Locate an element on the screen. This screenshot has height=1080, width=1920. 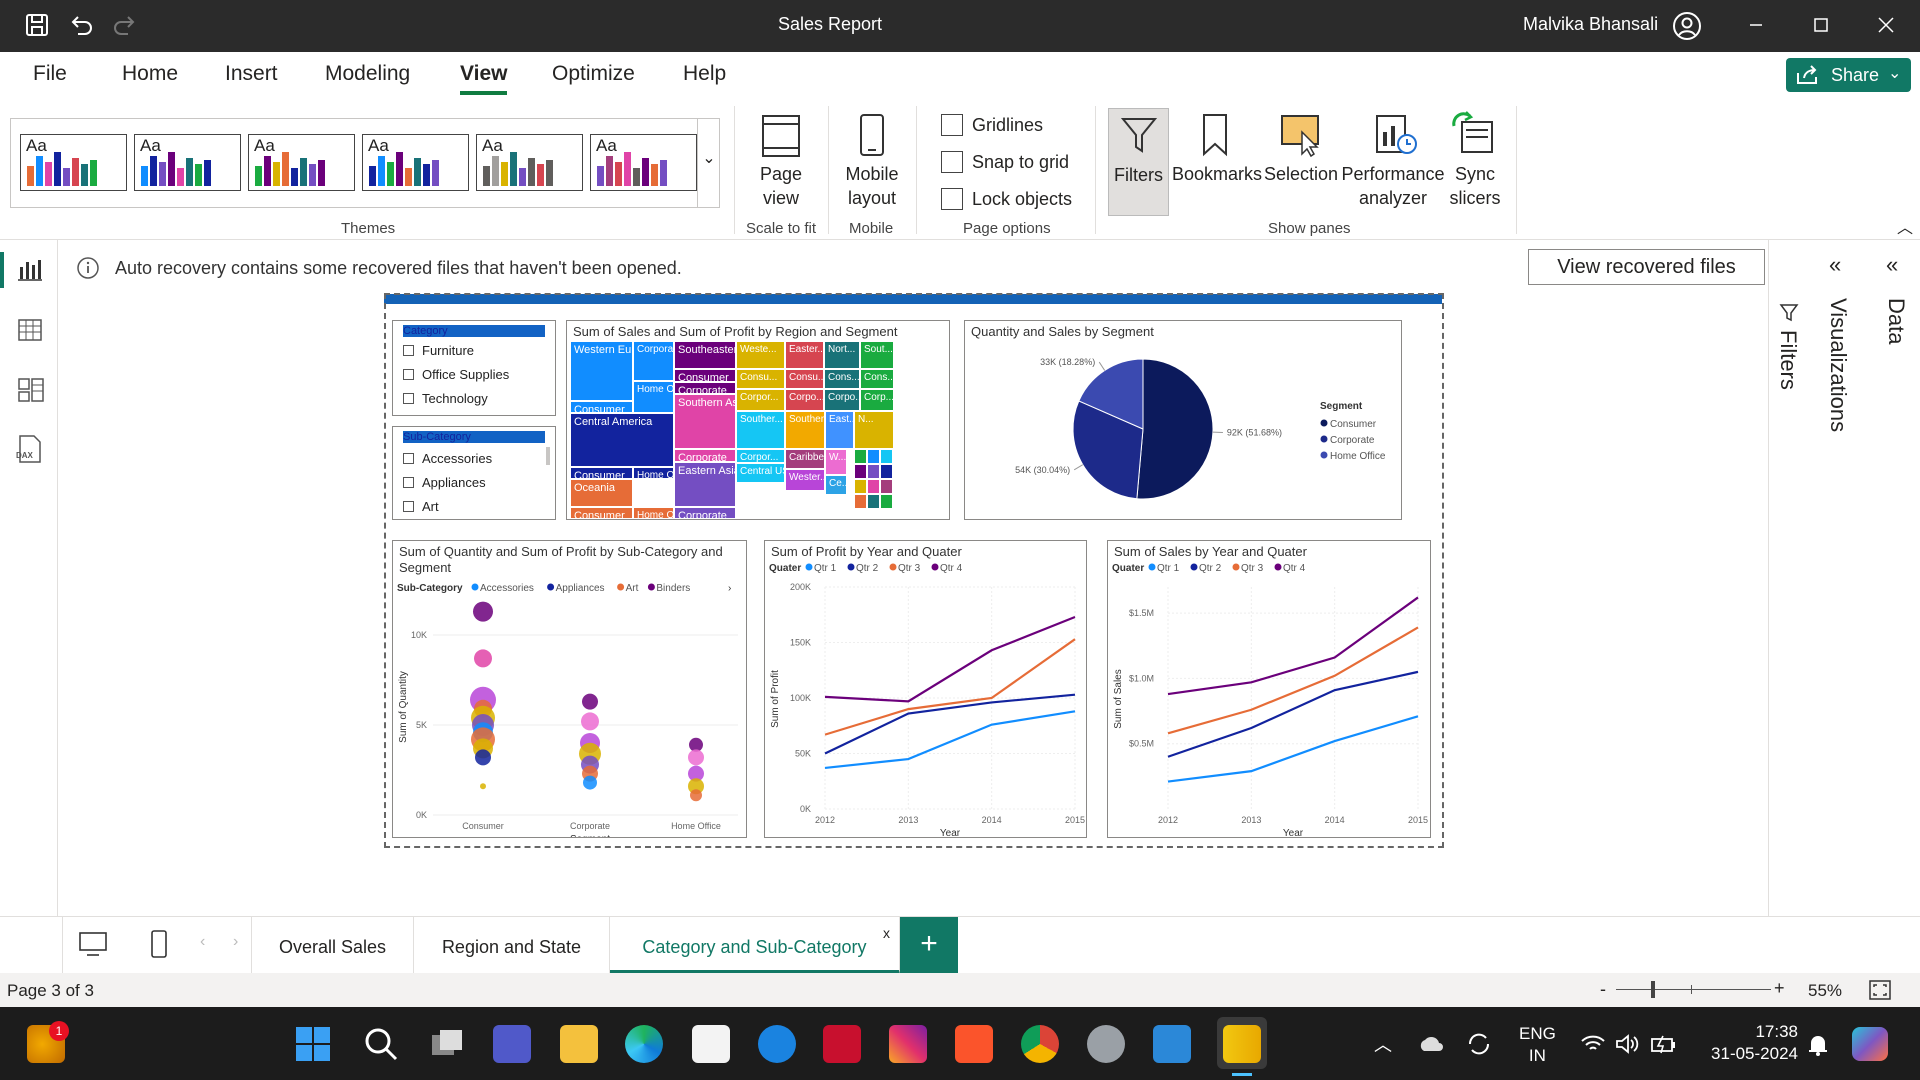
undo-icon is located at coordinates (81, 25).